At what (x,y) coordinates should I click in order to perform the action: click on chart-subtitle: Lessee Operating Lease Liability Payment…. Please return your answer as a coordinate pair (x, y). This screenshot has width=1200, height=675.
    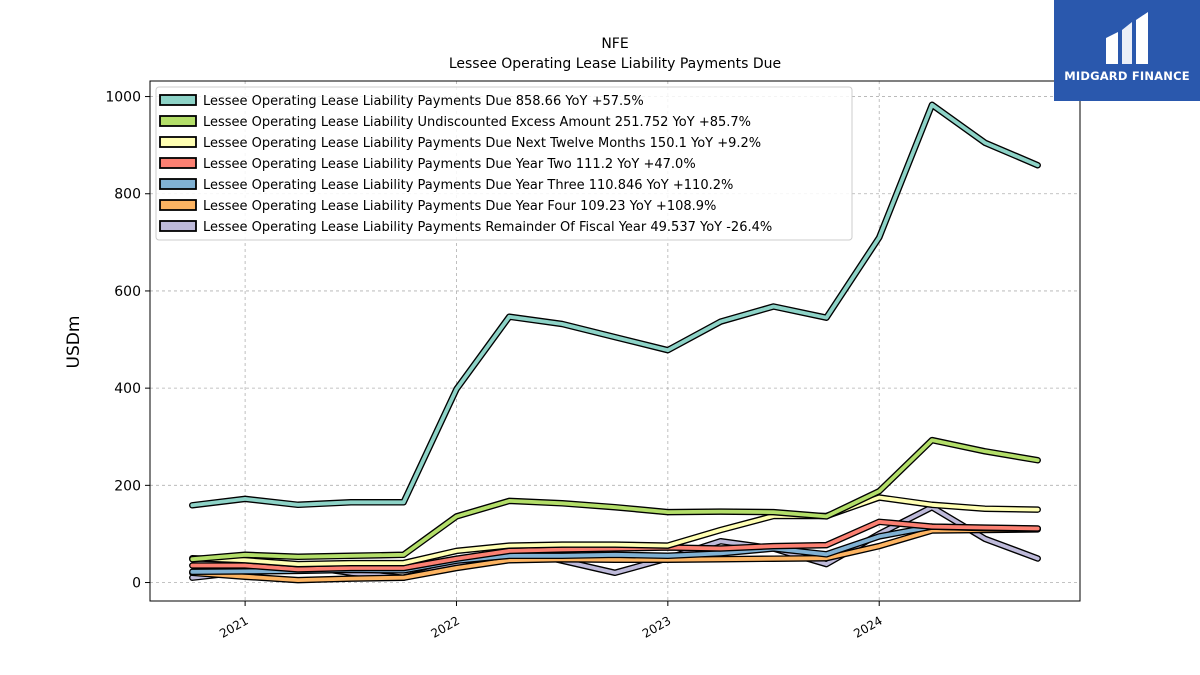
    Looking at the image, I should click on (615, 64).